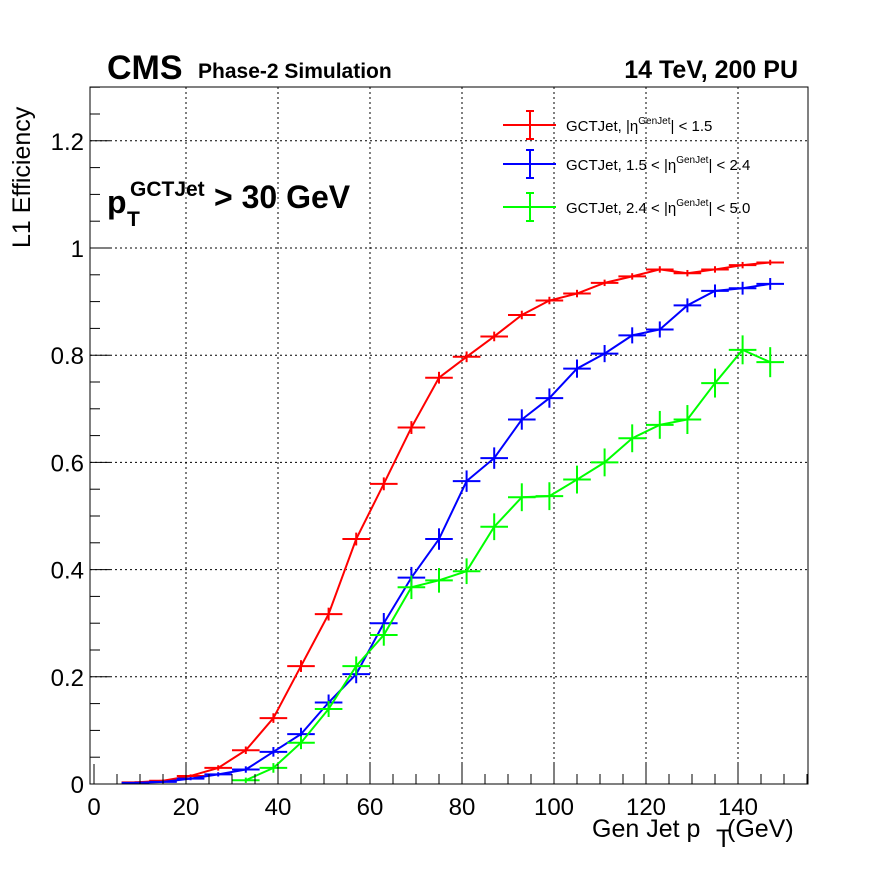 The height and width of the screenshot is (877, 896). What do you see at coordinates (738, 807) in the screenshot?
I see `x-tick-label: 140` at bounding box center [738, 807].